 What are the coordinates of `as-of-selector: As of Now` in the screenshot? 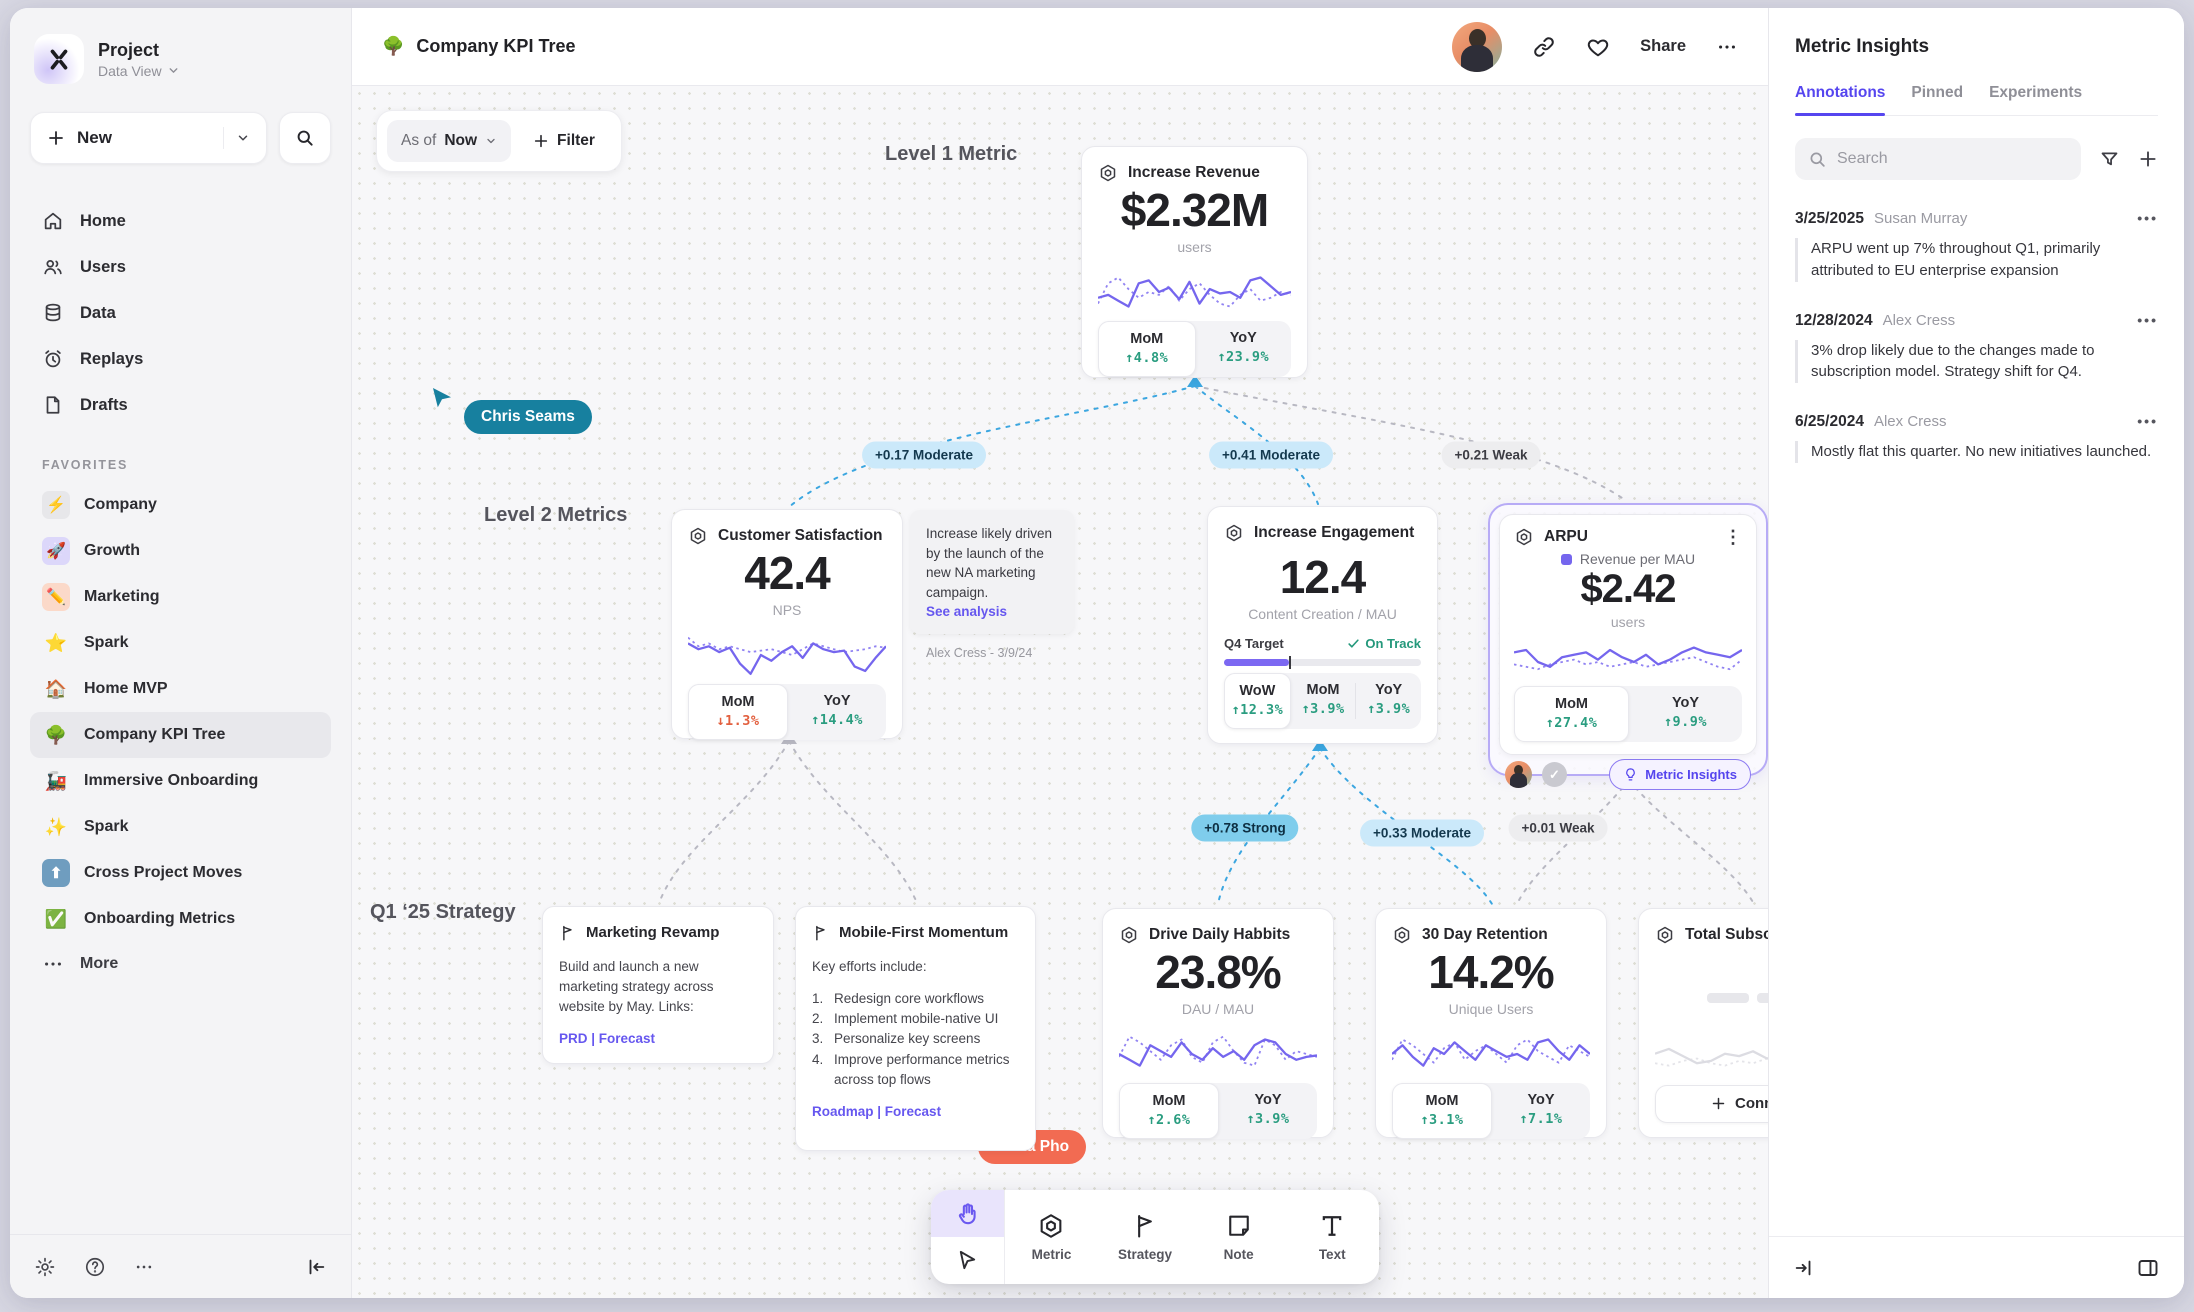 It's located at (449, 141).